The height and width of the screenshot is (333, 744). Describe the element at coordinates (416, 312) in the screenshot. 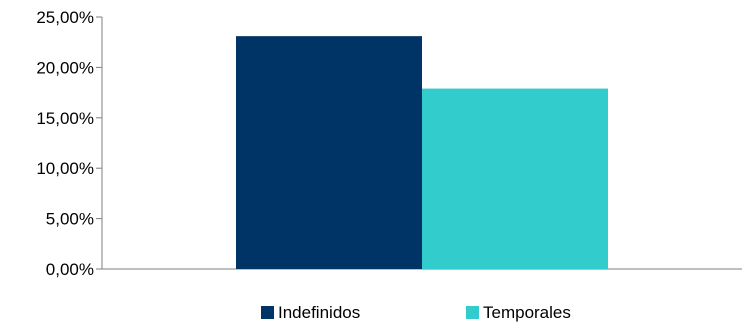

I see `legend: Indefinidos Temporales` at that location.